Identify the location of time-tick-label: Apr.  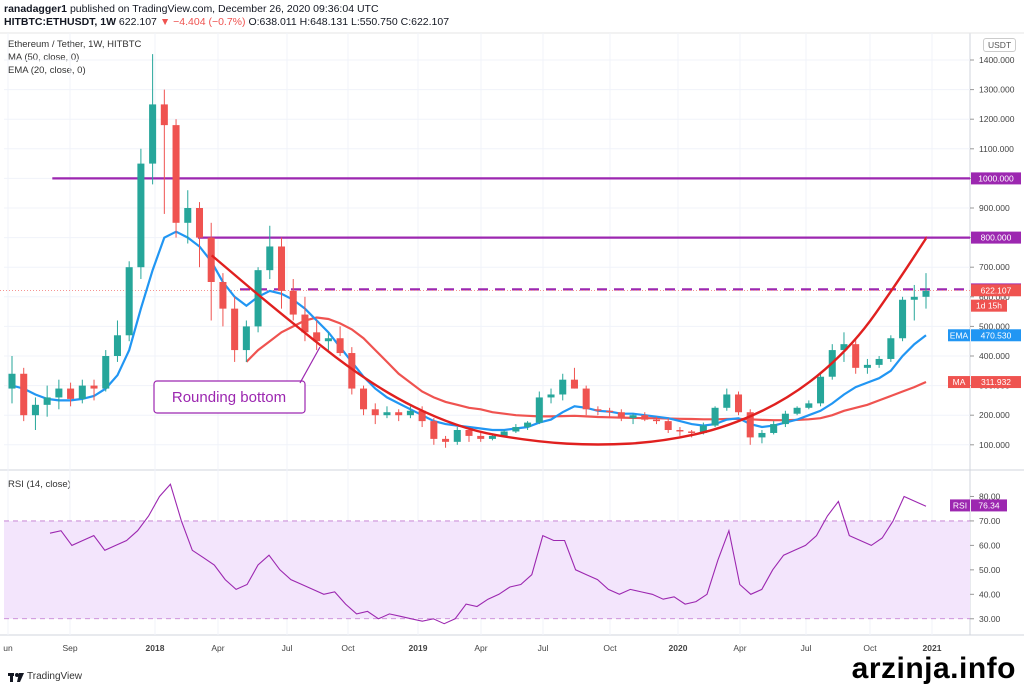
(739, 648).